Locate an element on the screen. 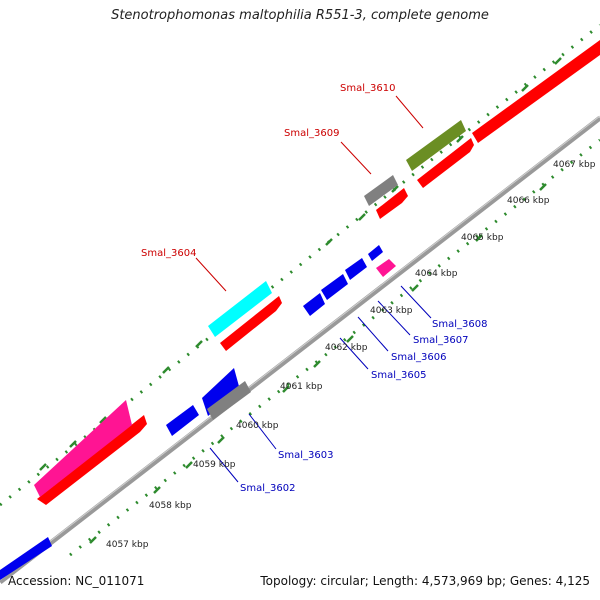 The height and width of the screenshot is (600, 600). bottom-leaders is located at coordinates (320, 384).